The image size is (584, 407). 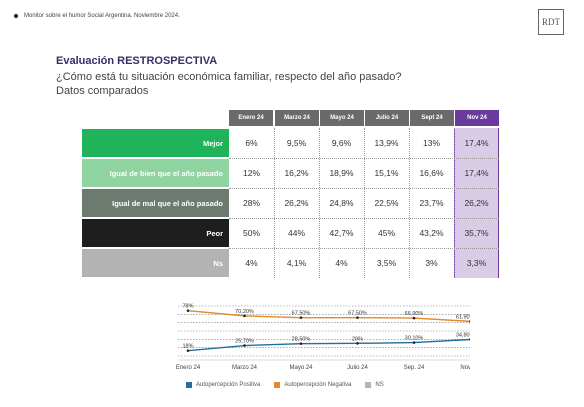 What do you see at coordinates (431, 263) in the screenshot?
I see `table-cell: 3%` at bounding box center [431, 263].